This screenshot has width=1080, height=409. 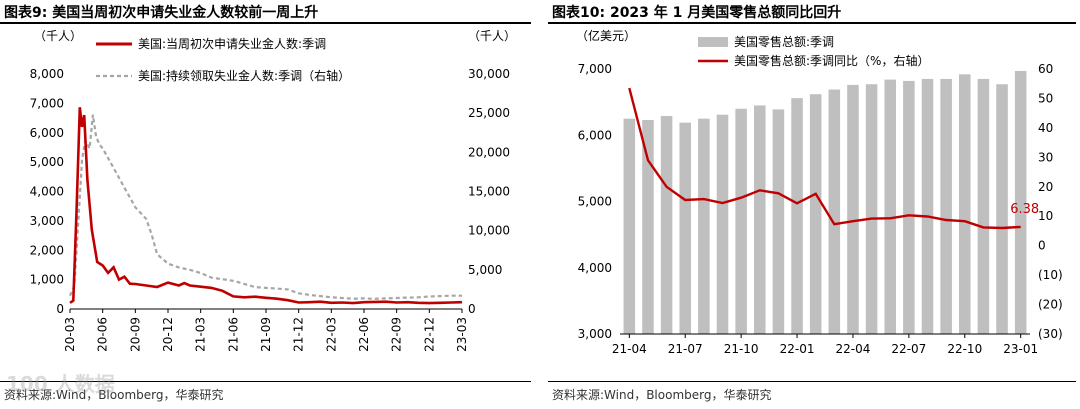 I want to click on right-y-tick-label: (30), so click(x=1050, y=334).